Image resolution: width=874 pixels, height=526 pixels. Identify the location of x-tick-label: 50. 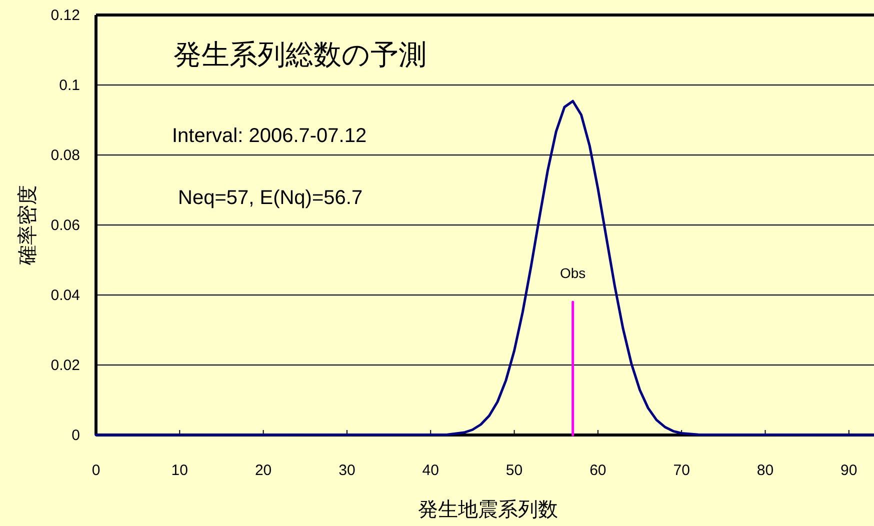
(514, 470).